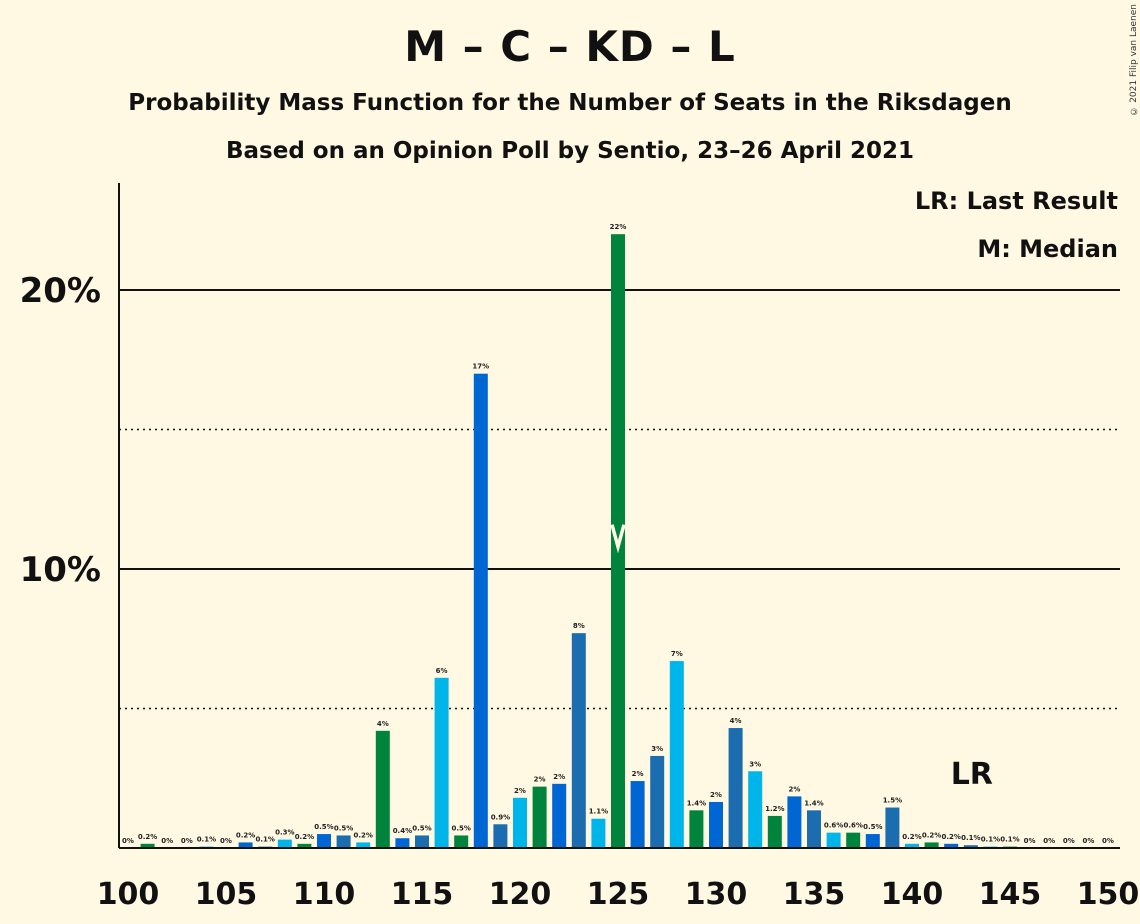  What do you see at coordinates (480, 367) in the screenshot?
I see `data-label-seat-118: 17%` at bounding box center [480, 367].